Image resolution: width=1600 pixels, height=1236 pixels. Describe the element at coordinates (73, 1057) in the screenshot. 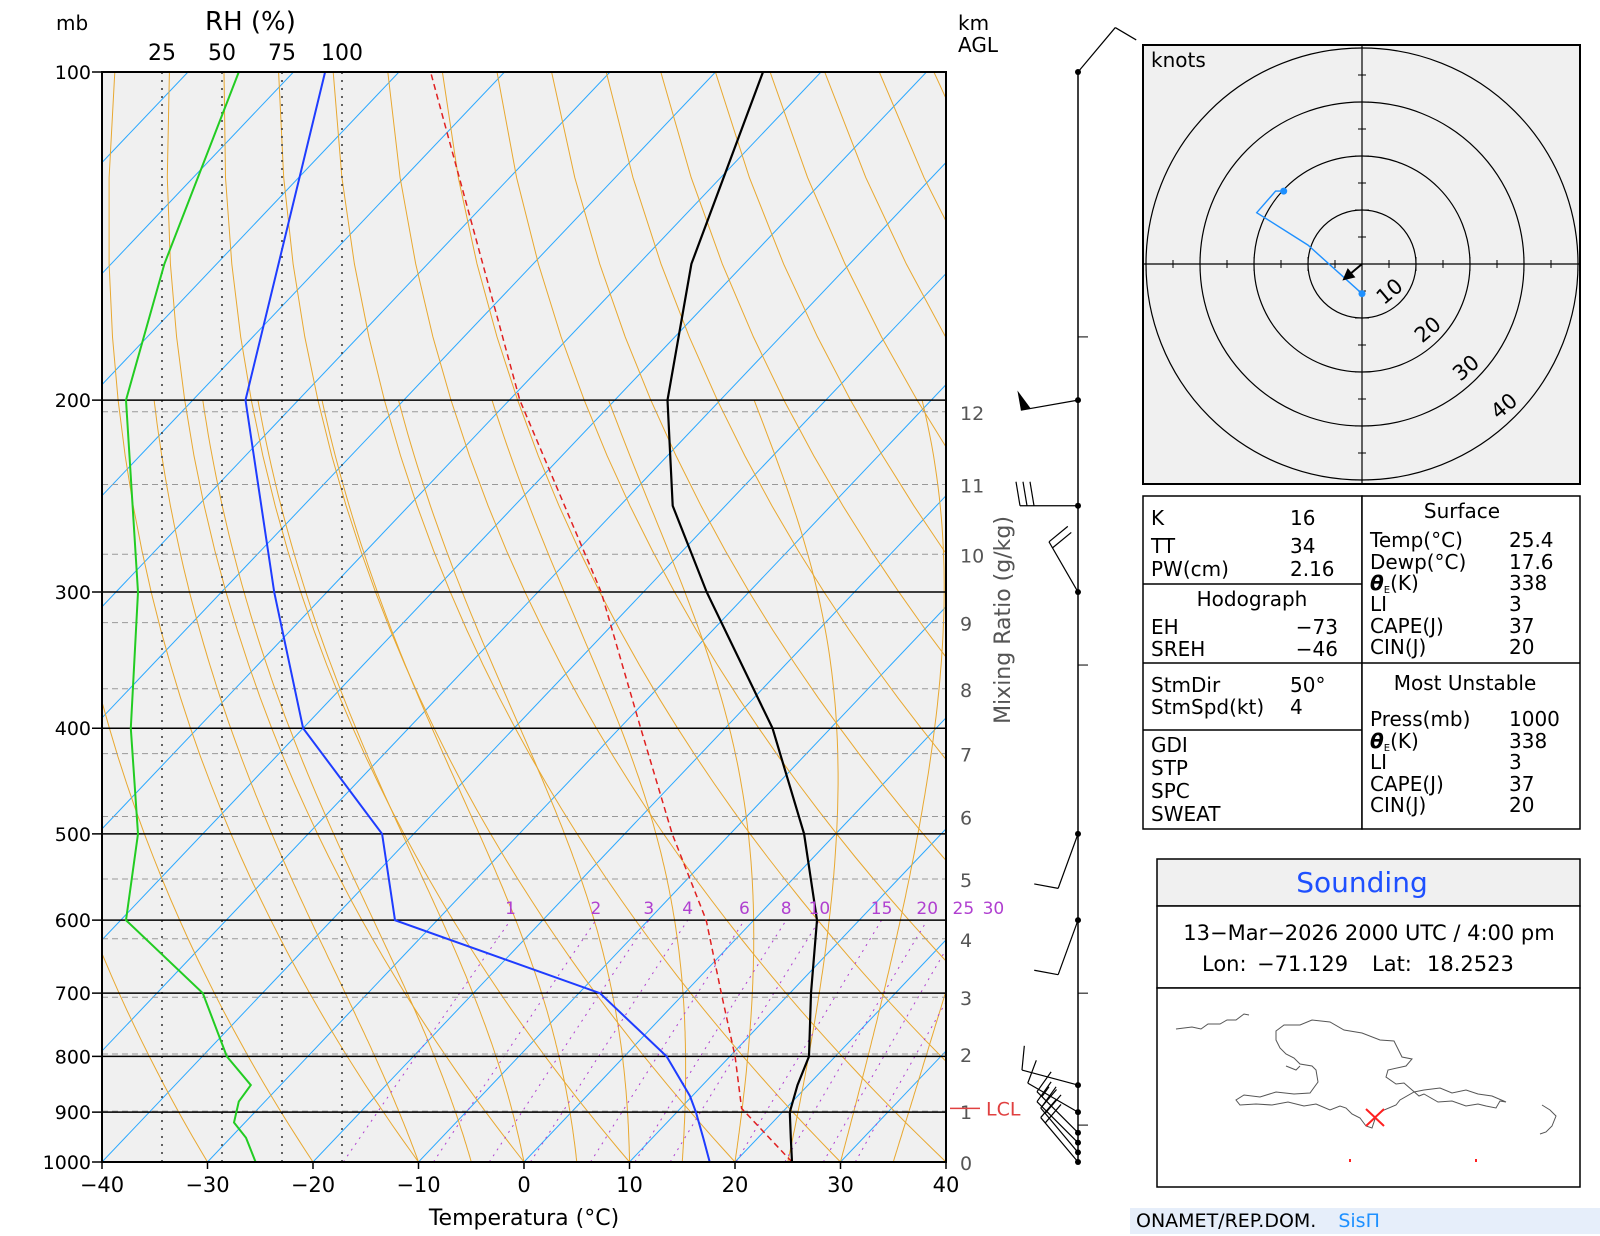

I see `pressure-tick-label: 800` at that location.